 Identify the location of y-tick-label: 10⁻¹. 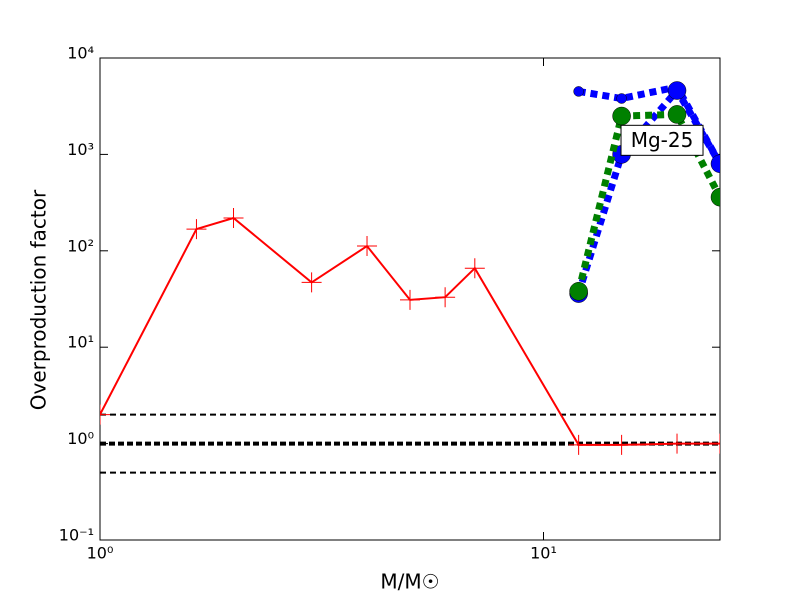
(76, 535).